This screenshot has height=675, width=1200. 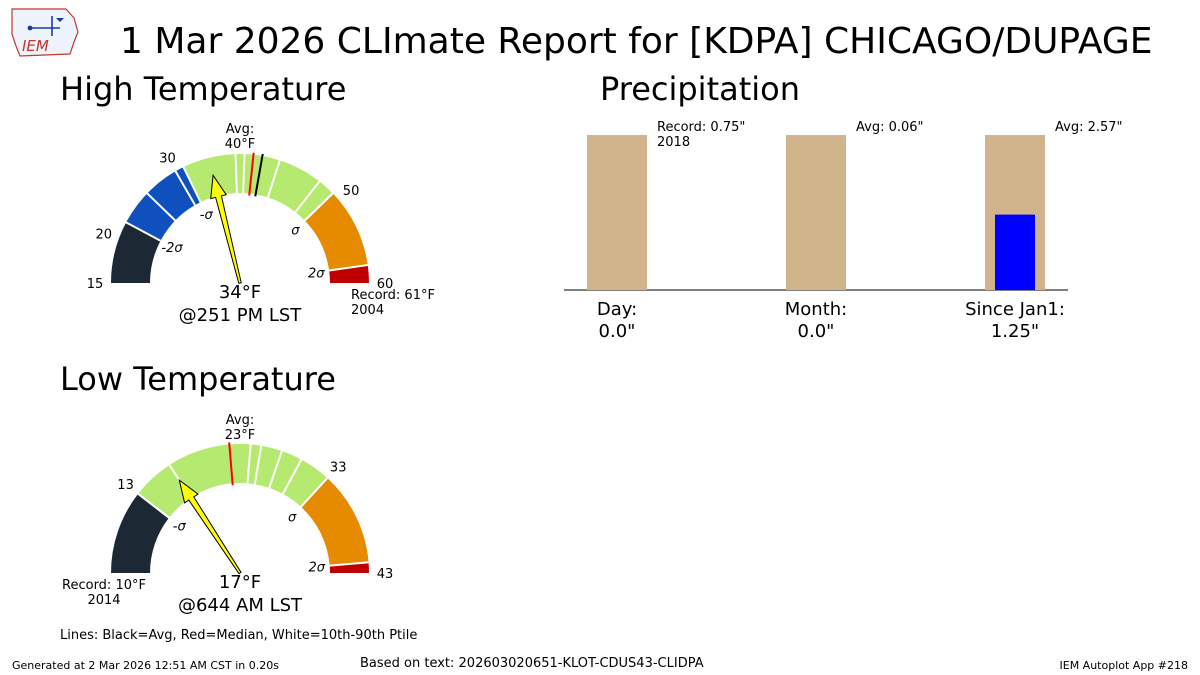 What do you see at coordinates (1124, 665) in the screenshot?
I see `app-id-label: IEM Autoplot App #218` at bounding box center [1124, 665].